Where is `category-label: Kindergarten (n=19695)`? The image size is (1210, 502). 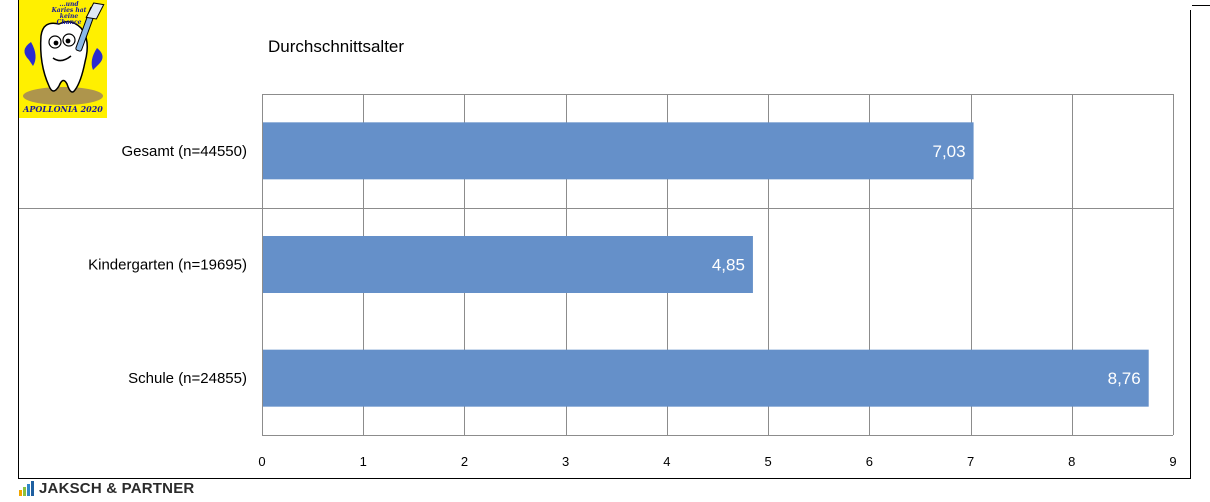 category-label: Kindergarten (n=19695) is located at coordinates (167, 265).